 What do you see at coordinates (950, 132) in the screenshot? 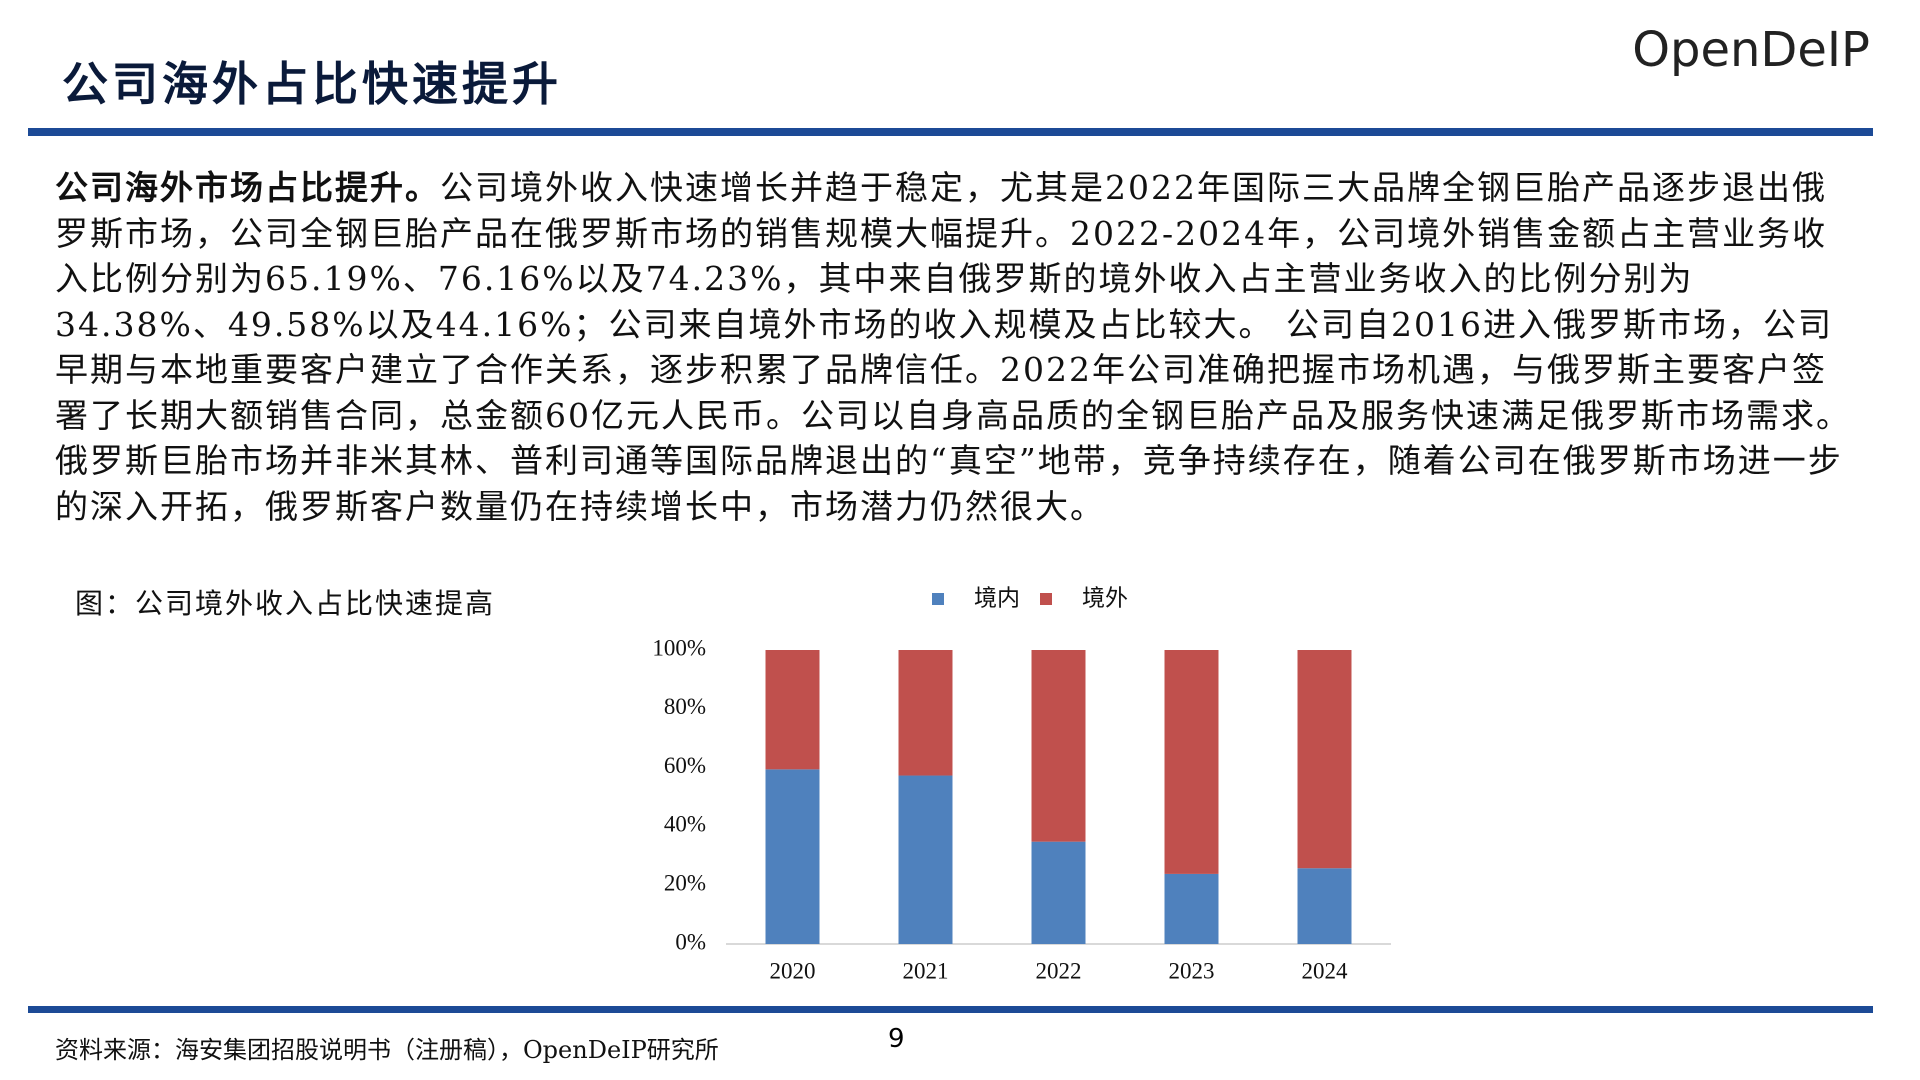
I see `top-rule` at bounding box center [950, 132].